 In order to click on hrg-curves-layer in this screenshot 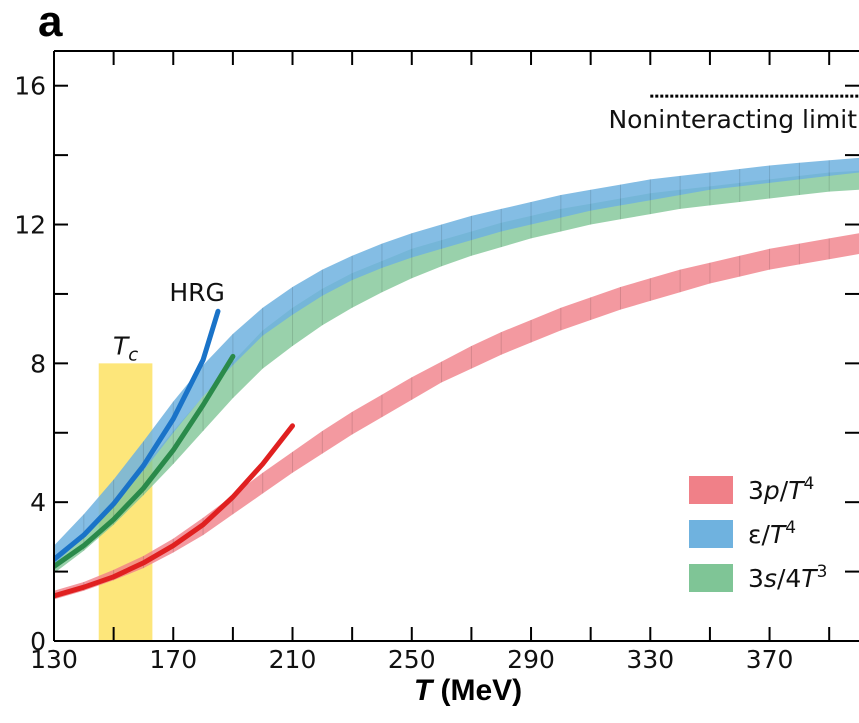, I will do `click(174, 453)`.